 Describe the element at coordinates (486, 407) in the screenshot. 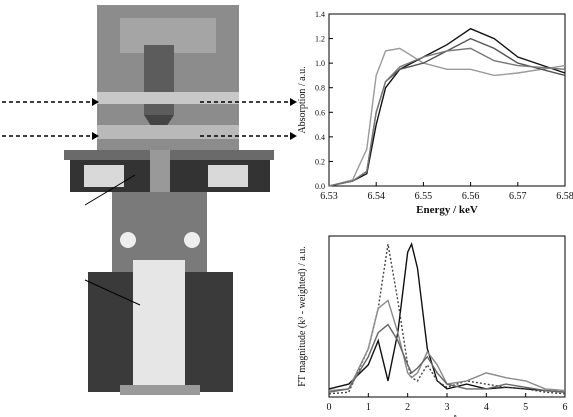

I see `x-tick-label: 4` at that location.